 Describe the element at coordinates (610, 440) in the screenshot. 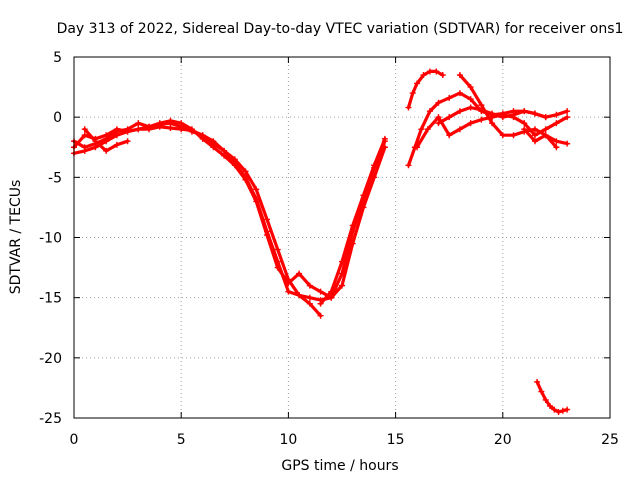

I see `x-tick-label: 25` at that location.